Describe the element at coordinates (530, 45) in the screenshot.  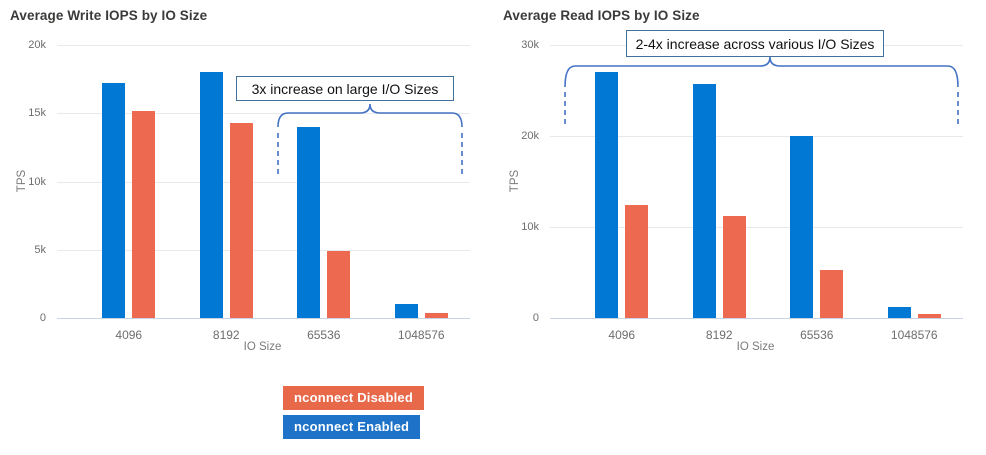
I see `y-tick-label: 30k` at that location.